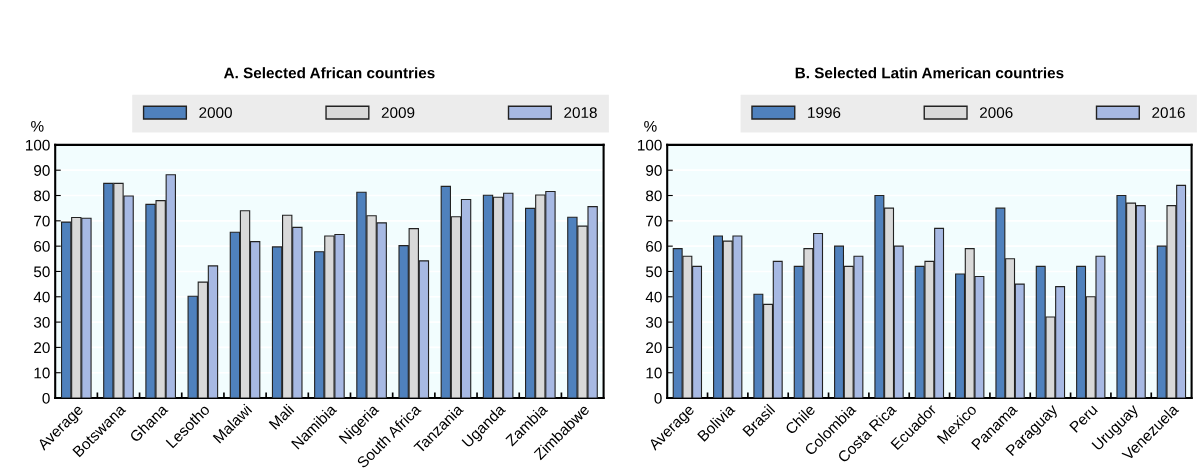  What do you see at coordinates (580, 113) in the screenshot?
I see `legend-label: 2018` at bounding box center [580, 113].